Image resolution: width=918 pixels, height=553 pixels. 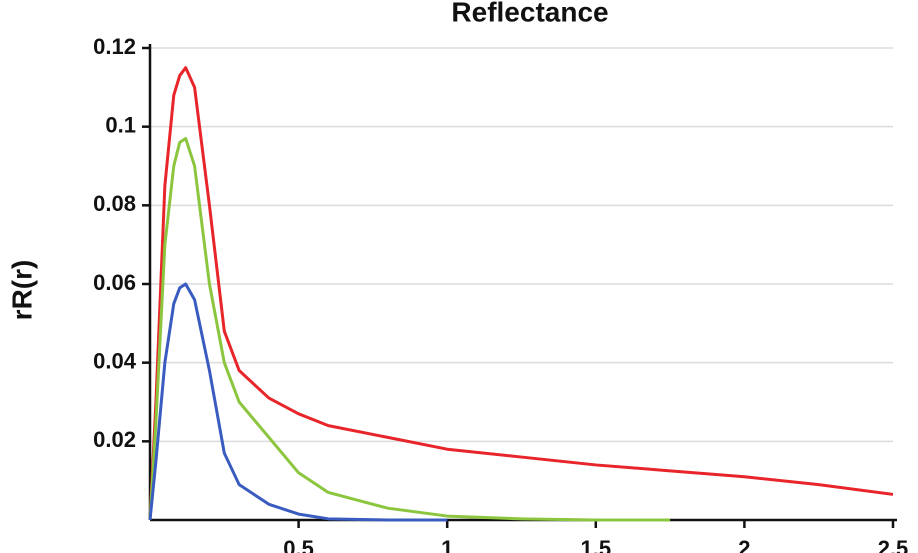 What do you see at coordinates (529, 13) in the screenshot?
I see `chart-title: Reflectance` at bounding box center [529, 13].